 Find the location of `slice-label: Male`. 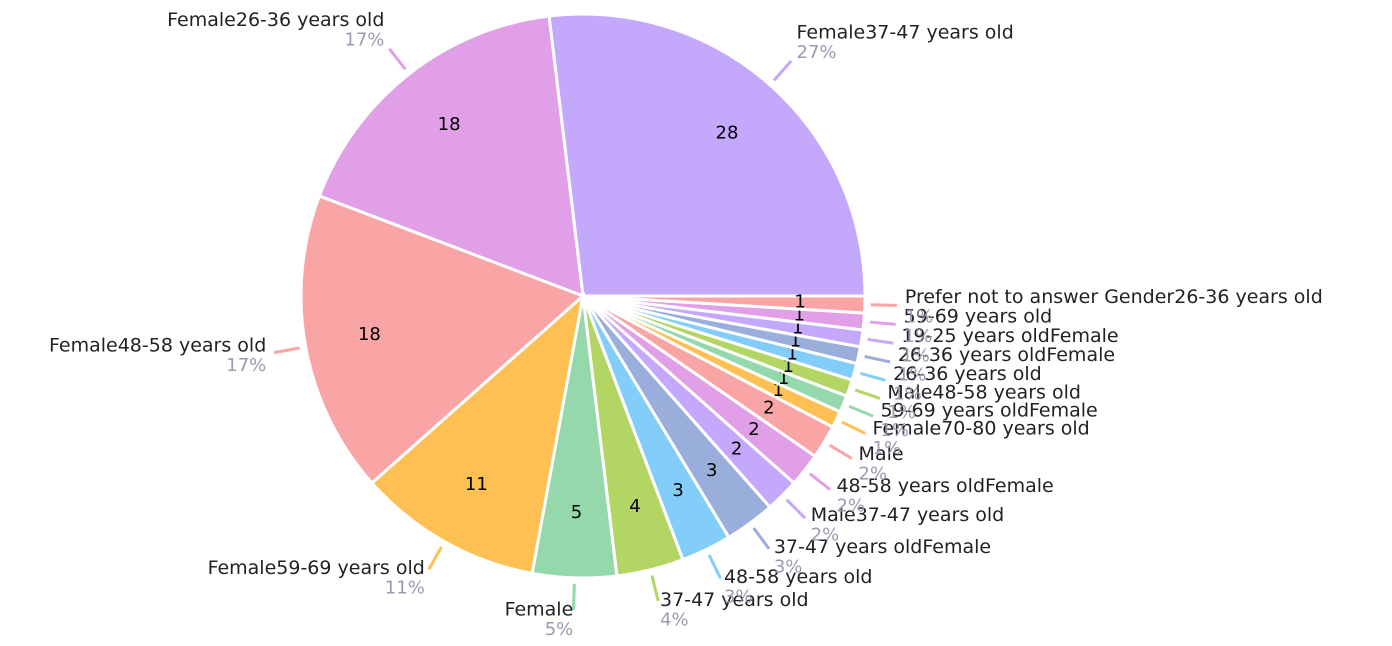

slice-label: Male is located at coordinates (881, 454).